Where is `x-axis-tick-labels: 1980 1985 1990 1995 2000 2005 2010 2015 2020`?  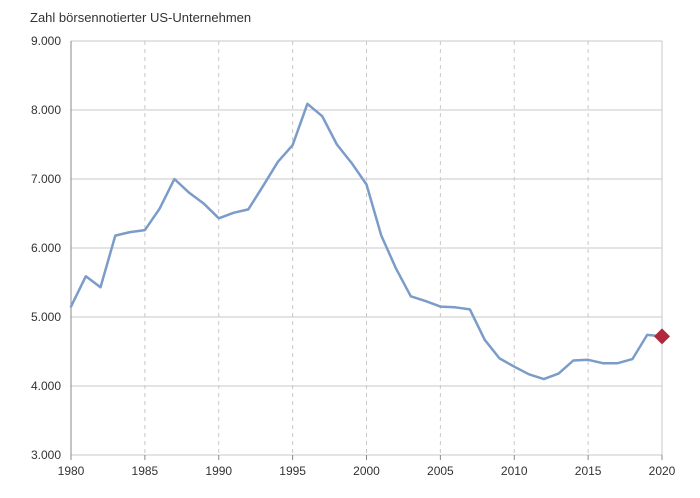
x-axis-tick-labels: 1980 1985 1990 1995 2000 2005 2010 2015 2020 is located at coordinates (367, 471).